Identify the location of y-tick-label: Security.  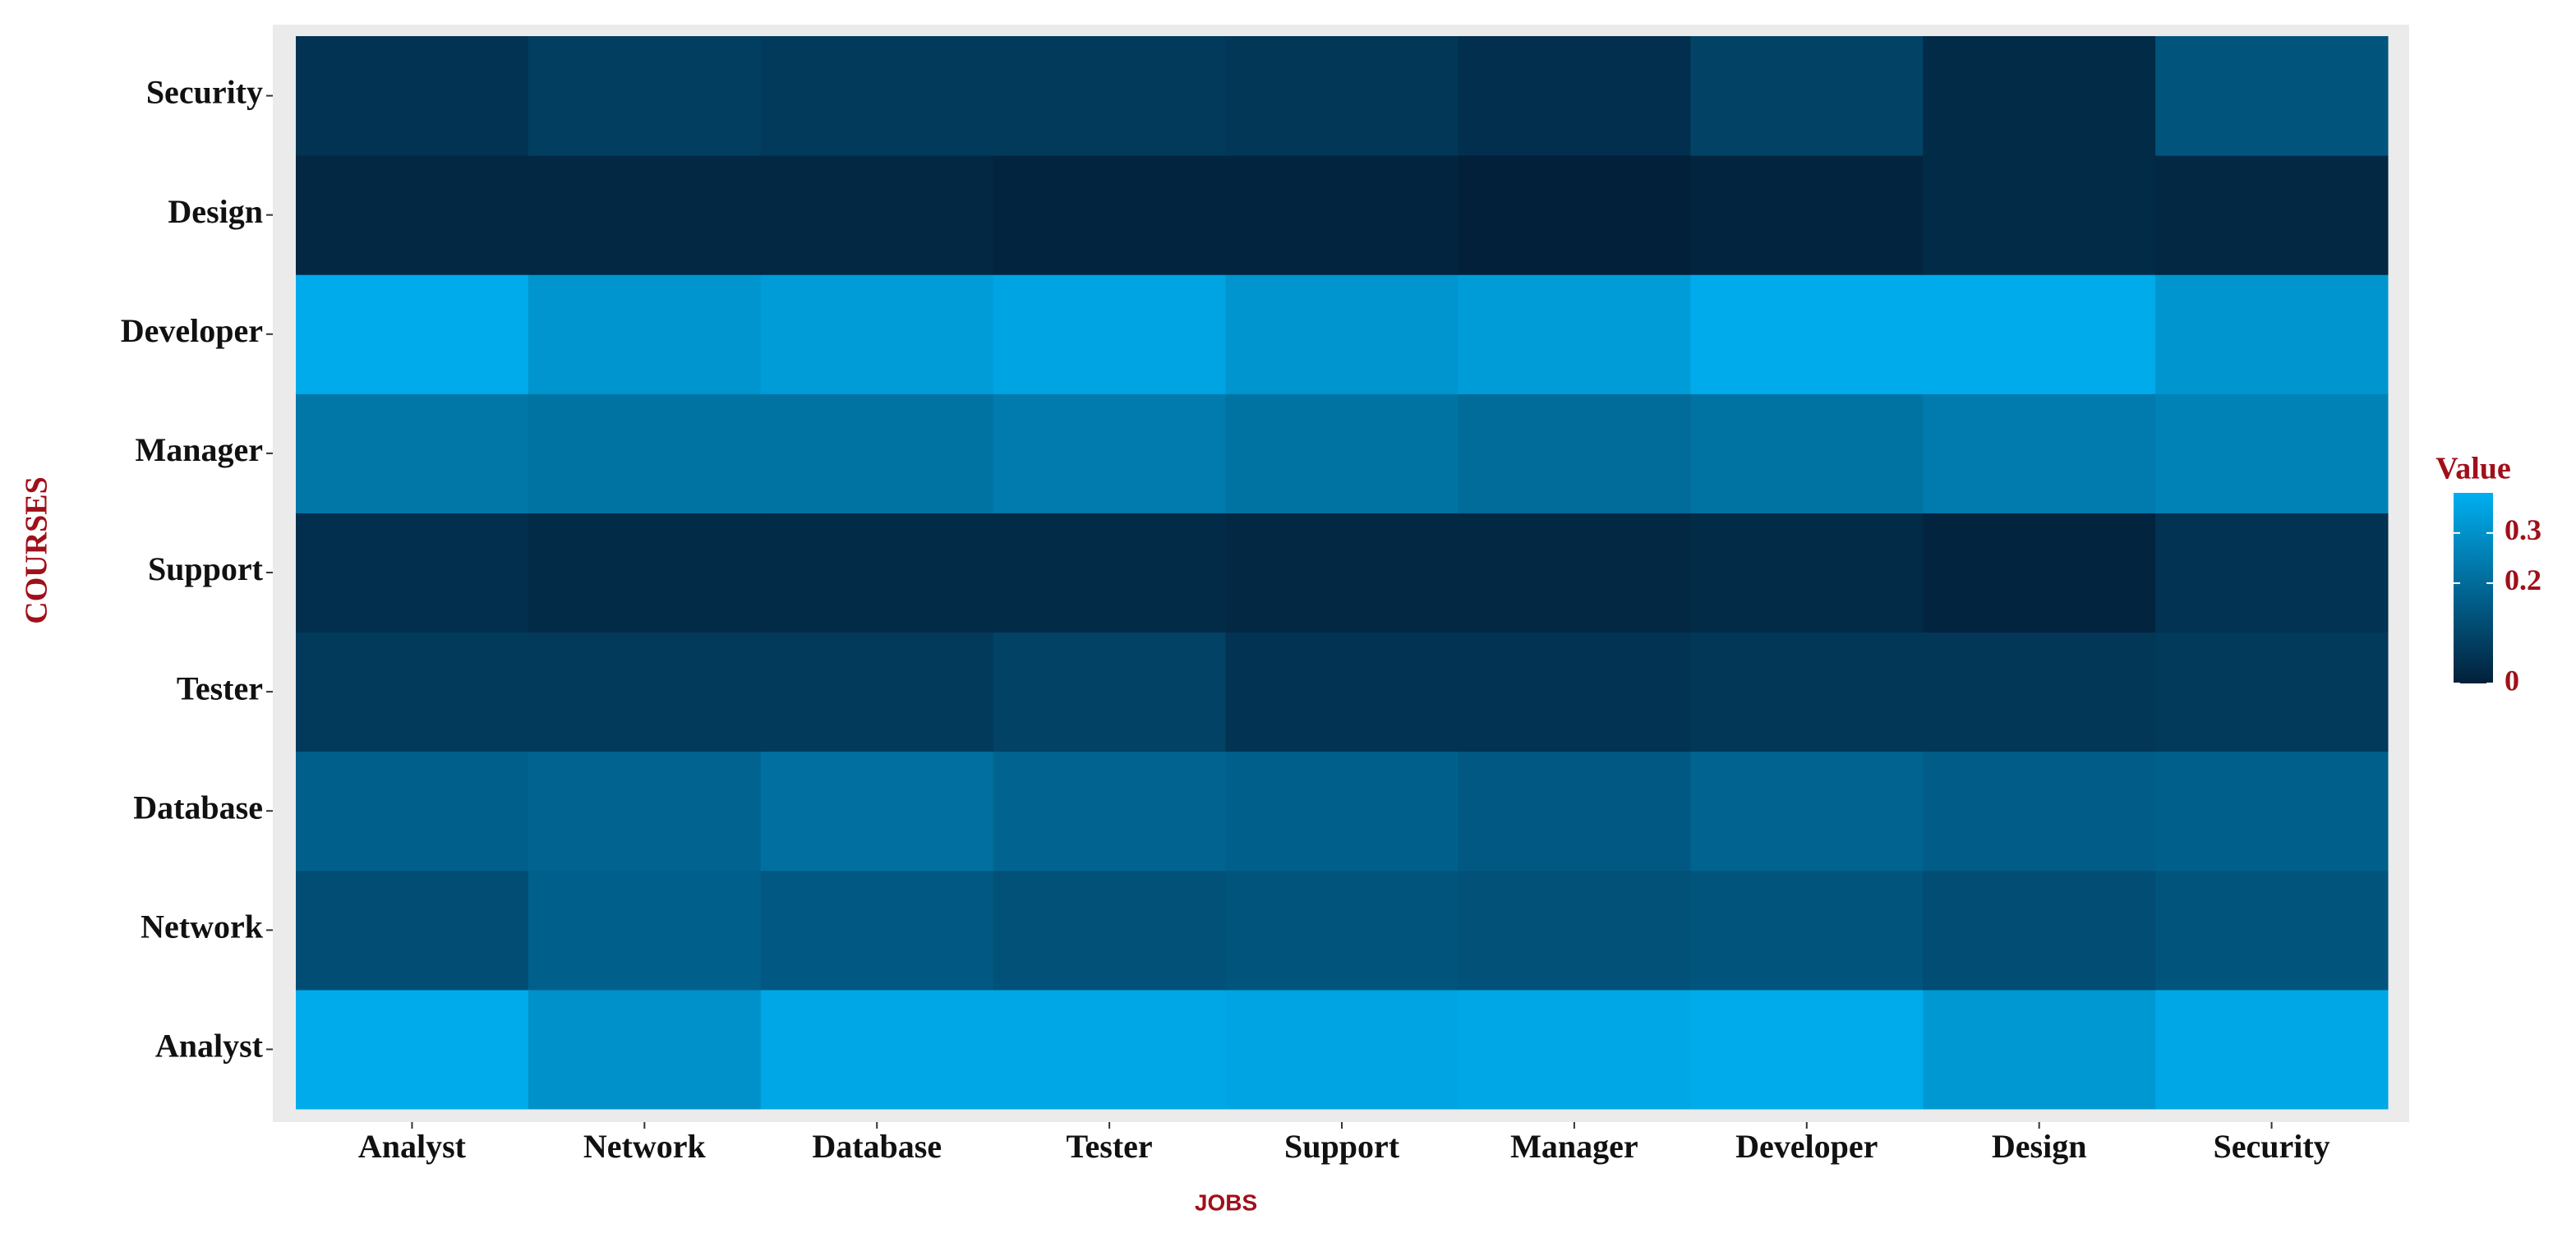
(204, 92).